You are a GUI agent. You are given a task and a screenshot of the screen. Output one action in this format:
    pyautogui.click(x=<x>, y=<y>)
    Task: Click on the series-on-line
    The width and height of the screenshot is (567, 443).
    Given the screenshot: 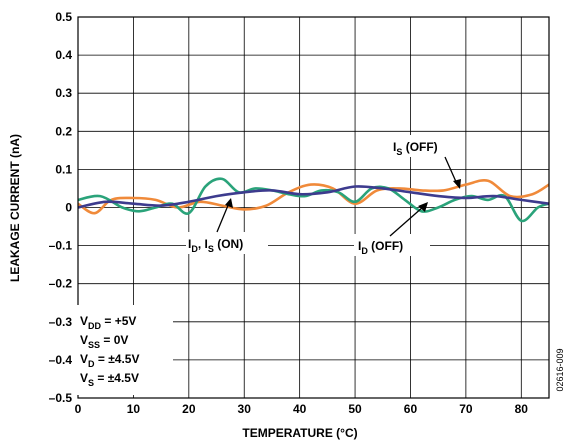 What is the action you would take?
    pyautogui.click(x=313, y=197)
    